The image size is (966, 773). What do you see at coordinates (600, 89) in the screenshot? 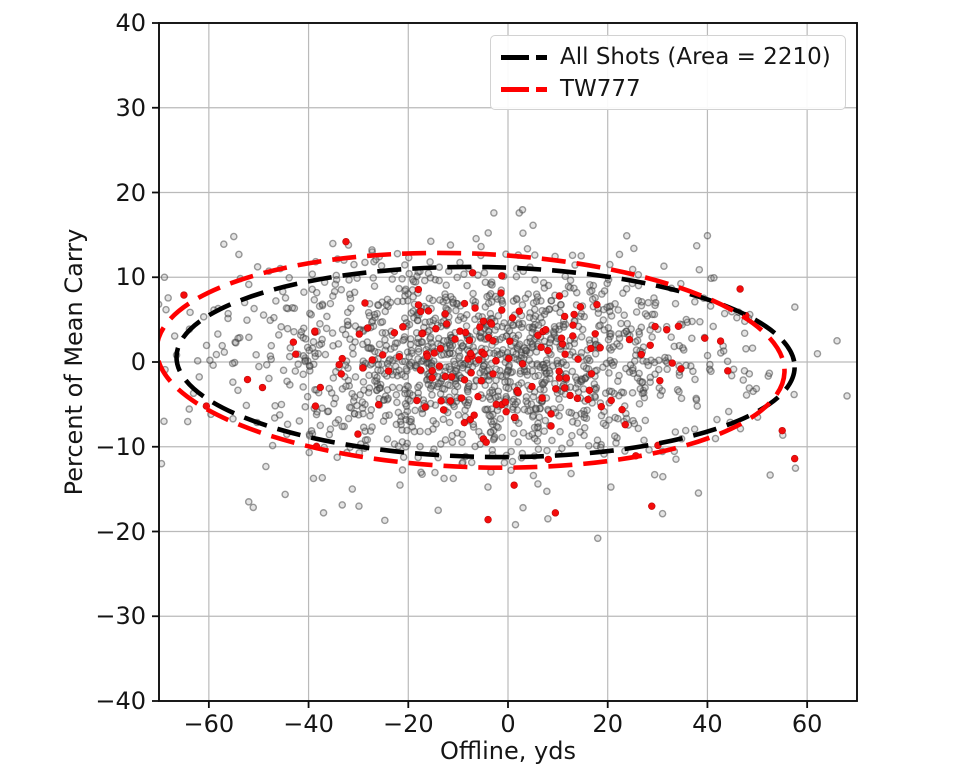
I see `legend-label-tw777: TW777` at bounding box center [600, 89].